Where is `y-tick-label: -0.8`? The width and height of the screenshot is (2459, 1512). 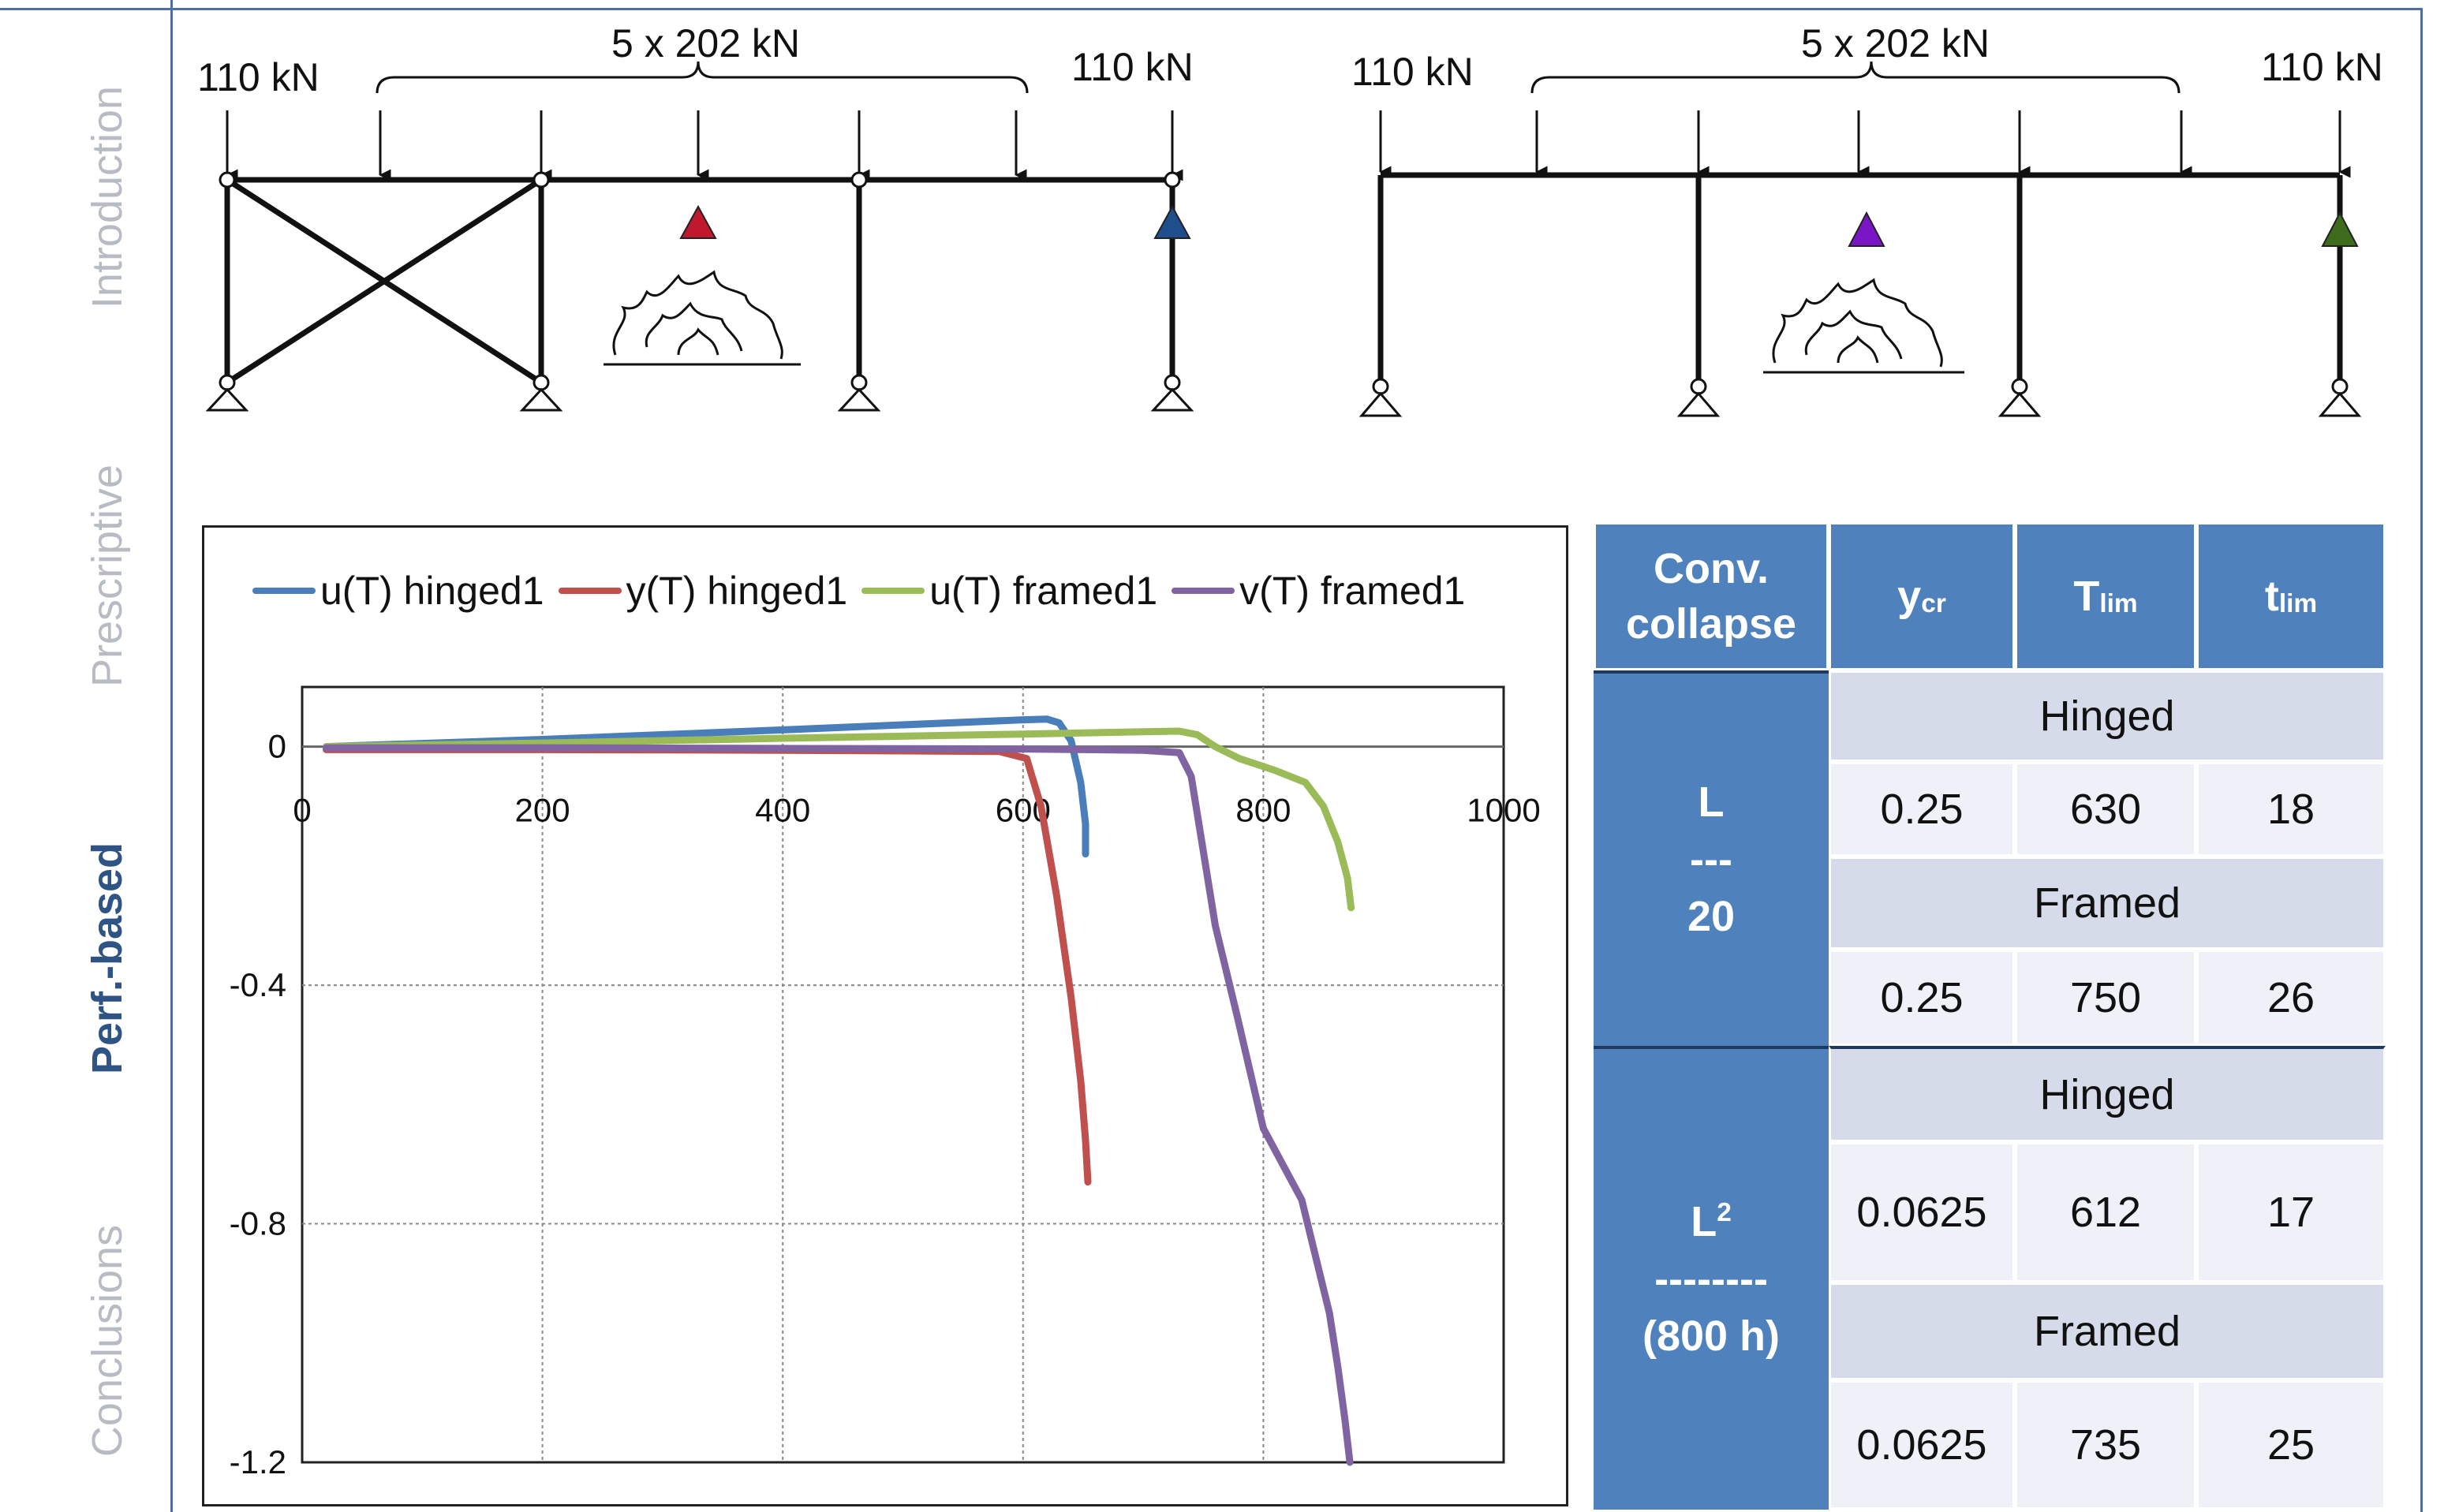
y-tick-label: -0.8 is located at coordinates (258, 1223).